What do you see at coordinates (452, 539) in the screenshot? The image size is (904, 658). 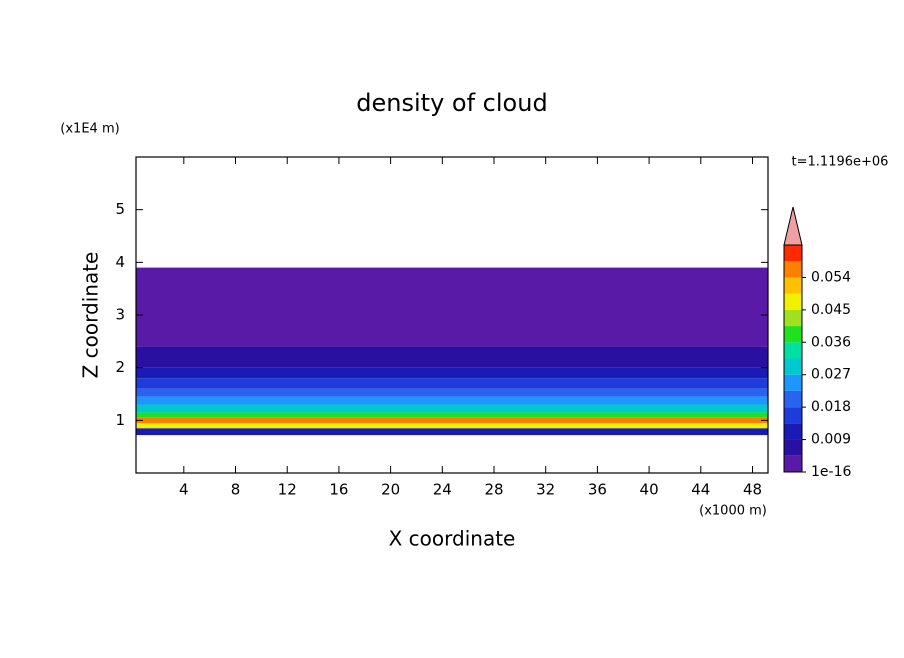 I see `x-axis-label: X coordinate` at bounding box center [452, 539].